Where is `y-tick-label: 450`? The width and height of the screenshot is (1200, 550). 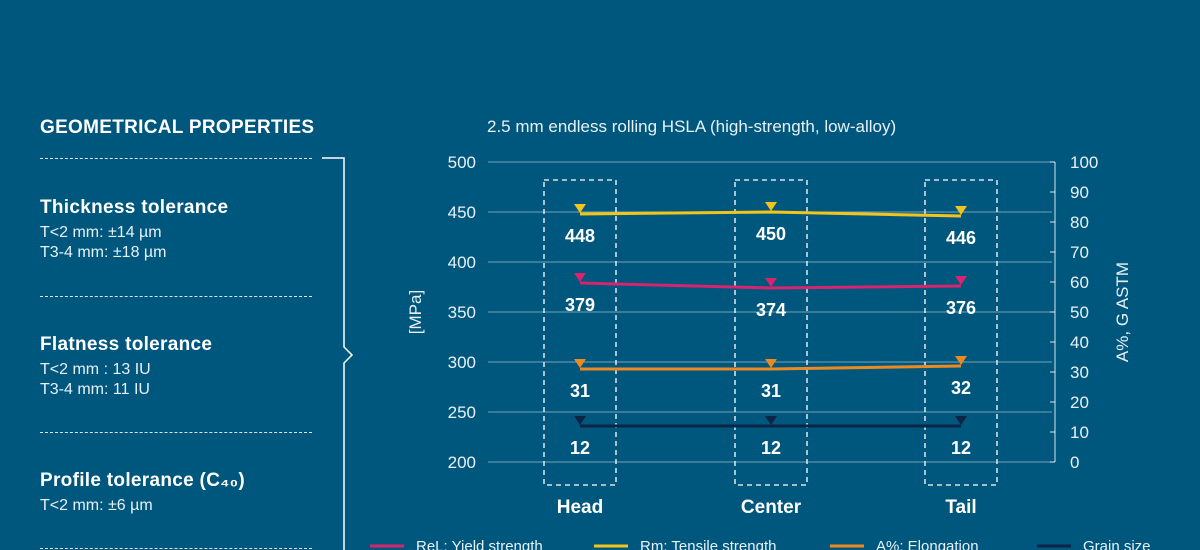
y-tick-label: 450 is located at coordinates (462, 212).